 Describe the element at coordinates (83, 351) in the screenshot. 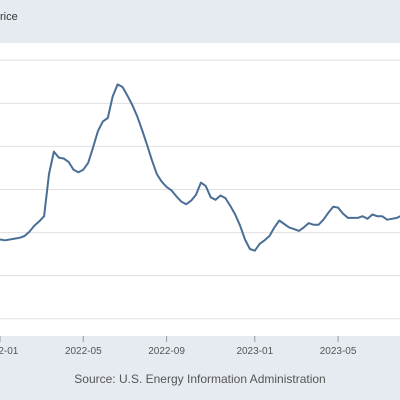

I see `x-tick-label: 2022-05` at that location.